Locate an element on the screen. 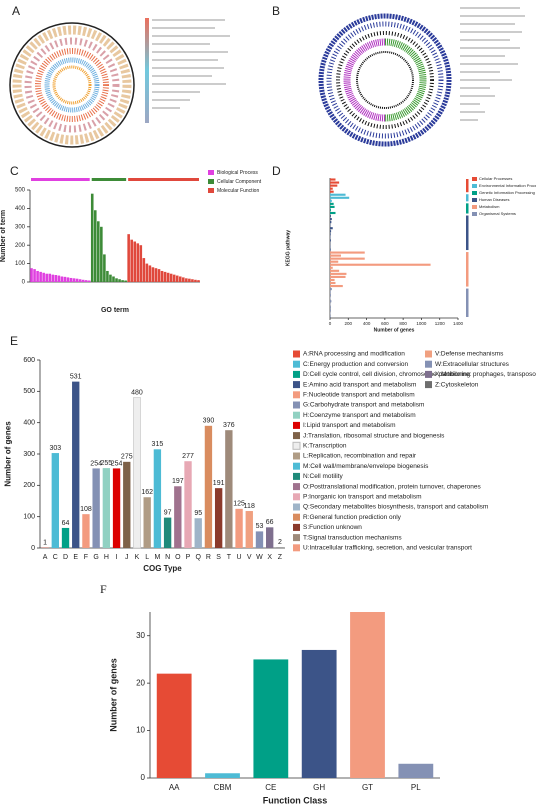 Image resolution: width=536 pixels, height=809 pixels. data-label: 197 is located at coordinates (178, 481).